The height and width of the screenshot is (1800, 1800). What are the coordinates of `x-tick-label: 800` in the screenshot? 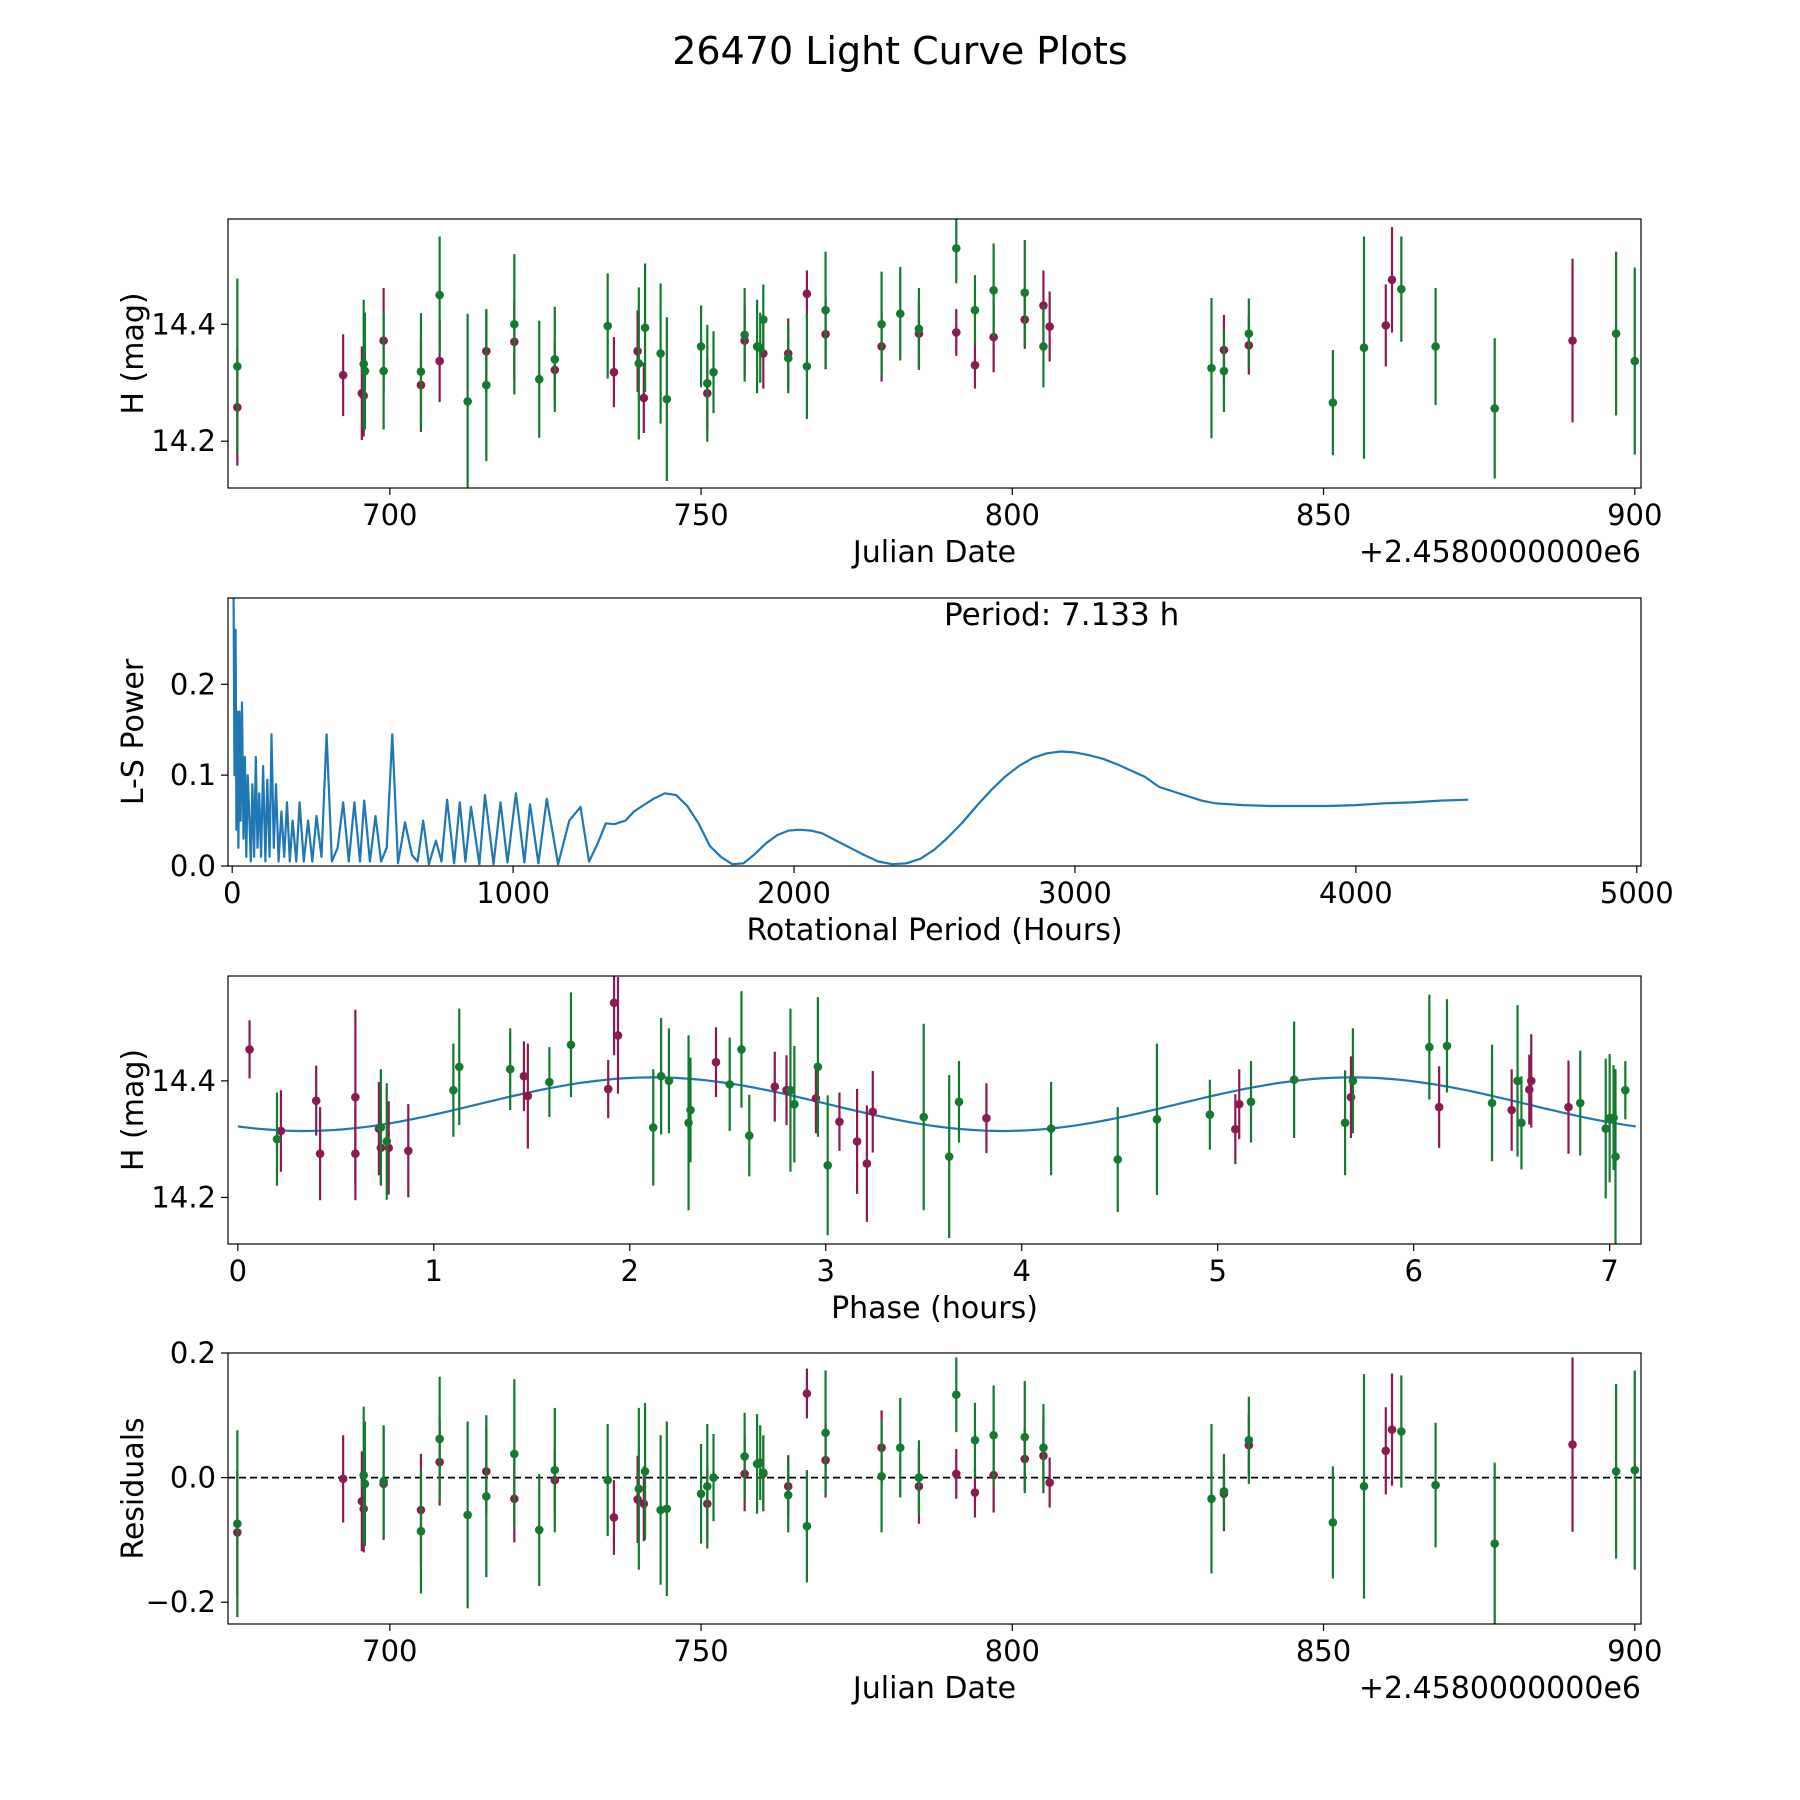 It's located at (1012, 1651).